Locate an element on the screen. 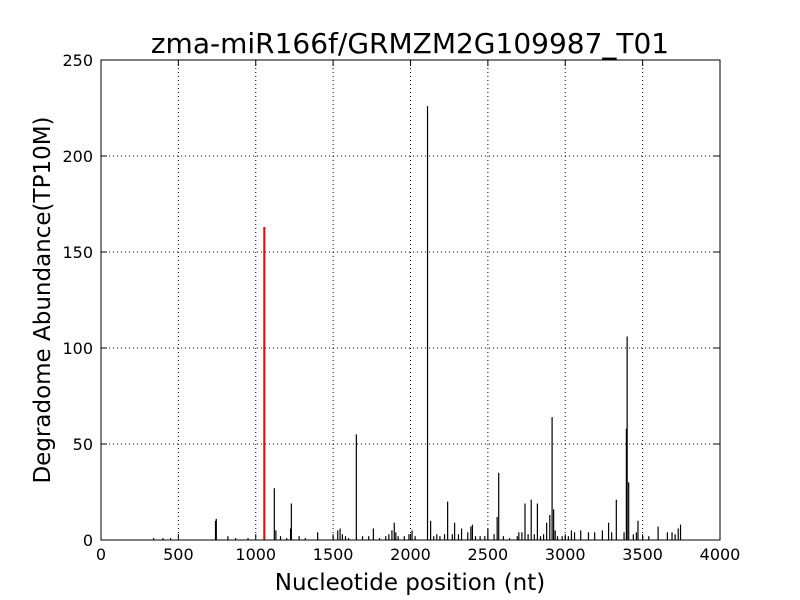 The width and height of the screenshot is (800, 600). x-tick-label: 4000 is located at coordinates (720, 554).